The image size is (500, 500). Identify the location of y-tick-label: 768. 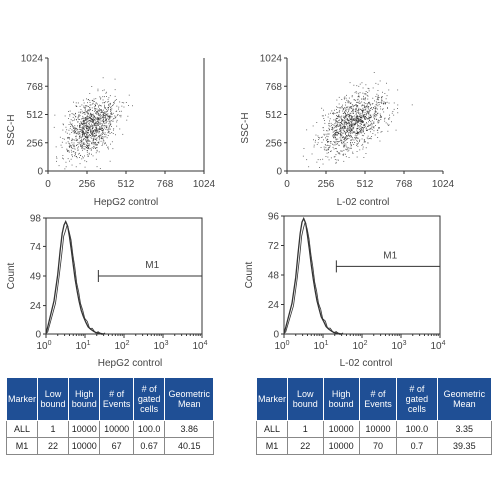
(34, 87).